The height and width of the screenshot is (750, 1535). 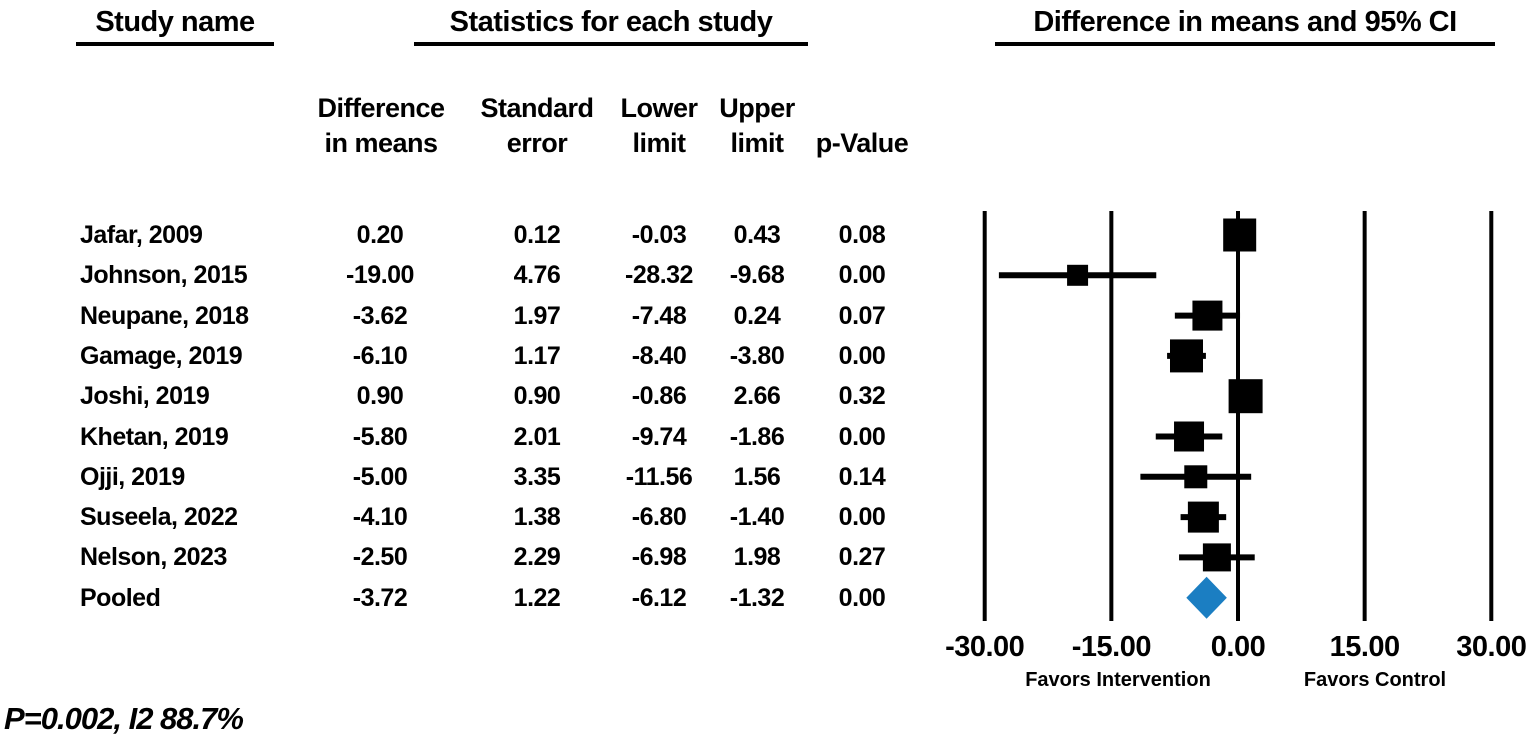 I want to click on upper-cell: -9.68, so click(x=757, y=275).